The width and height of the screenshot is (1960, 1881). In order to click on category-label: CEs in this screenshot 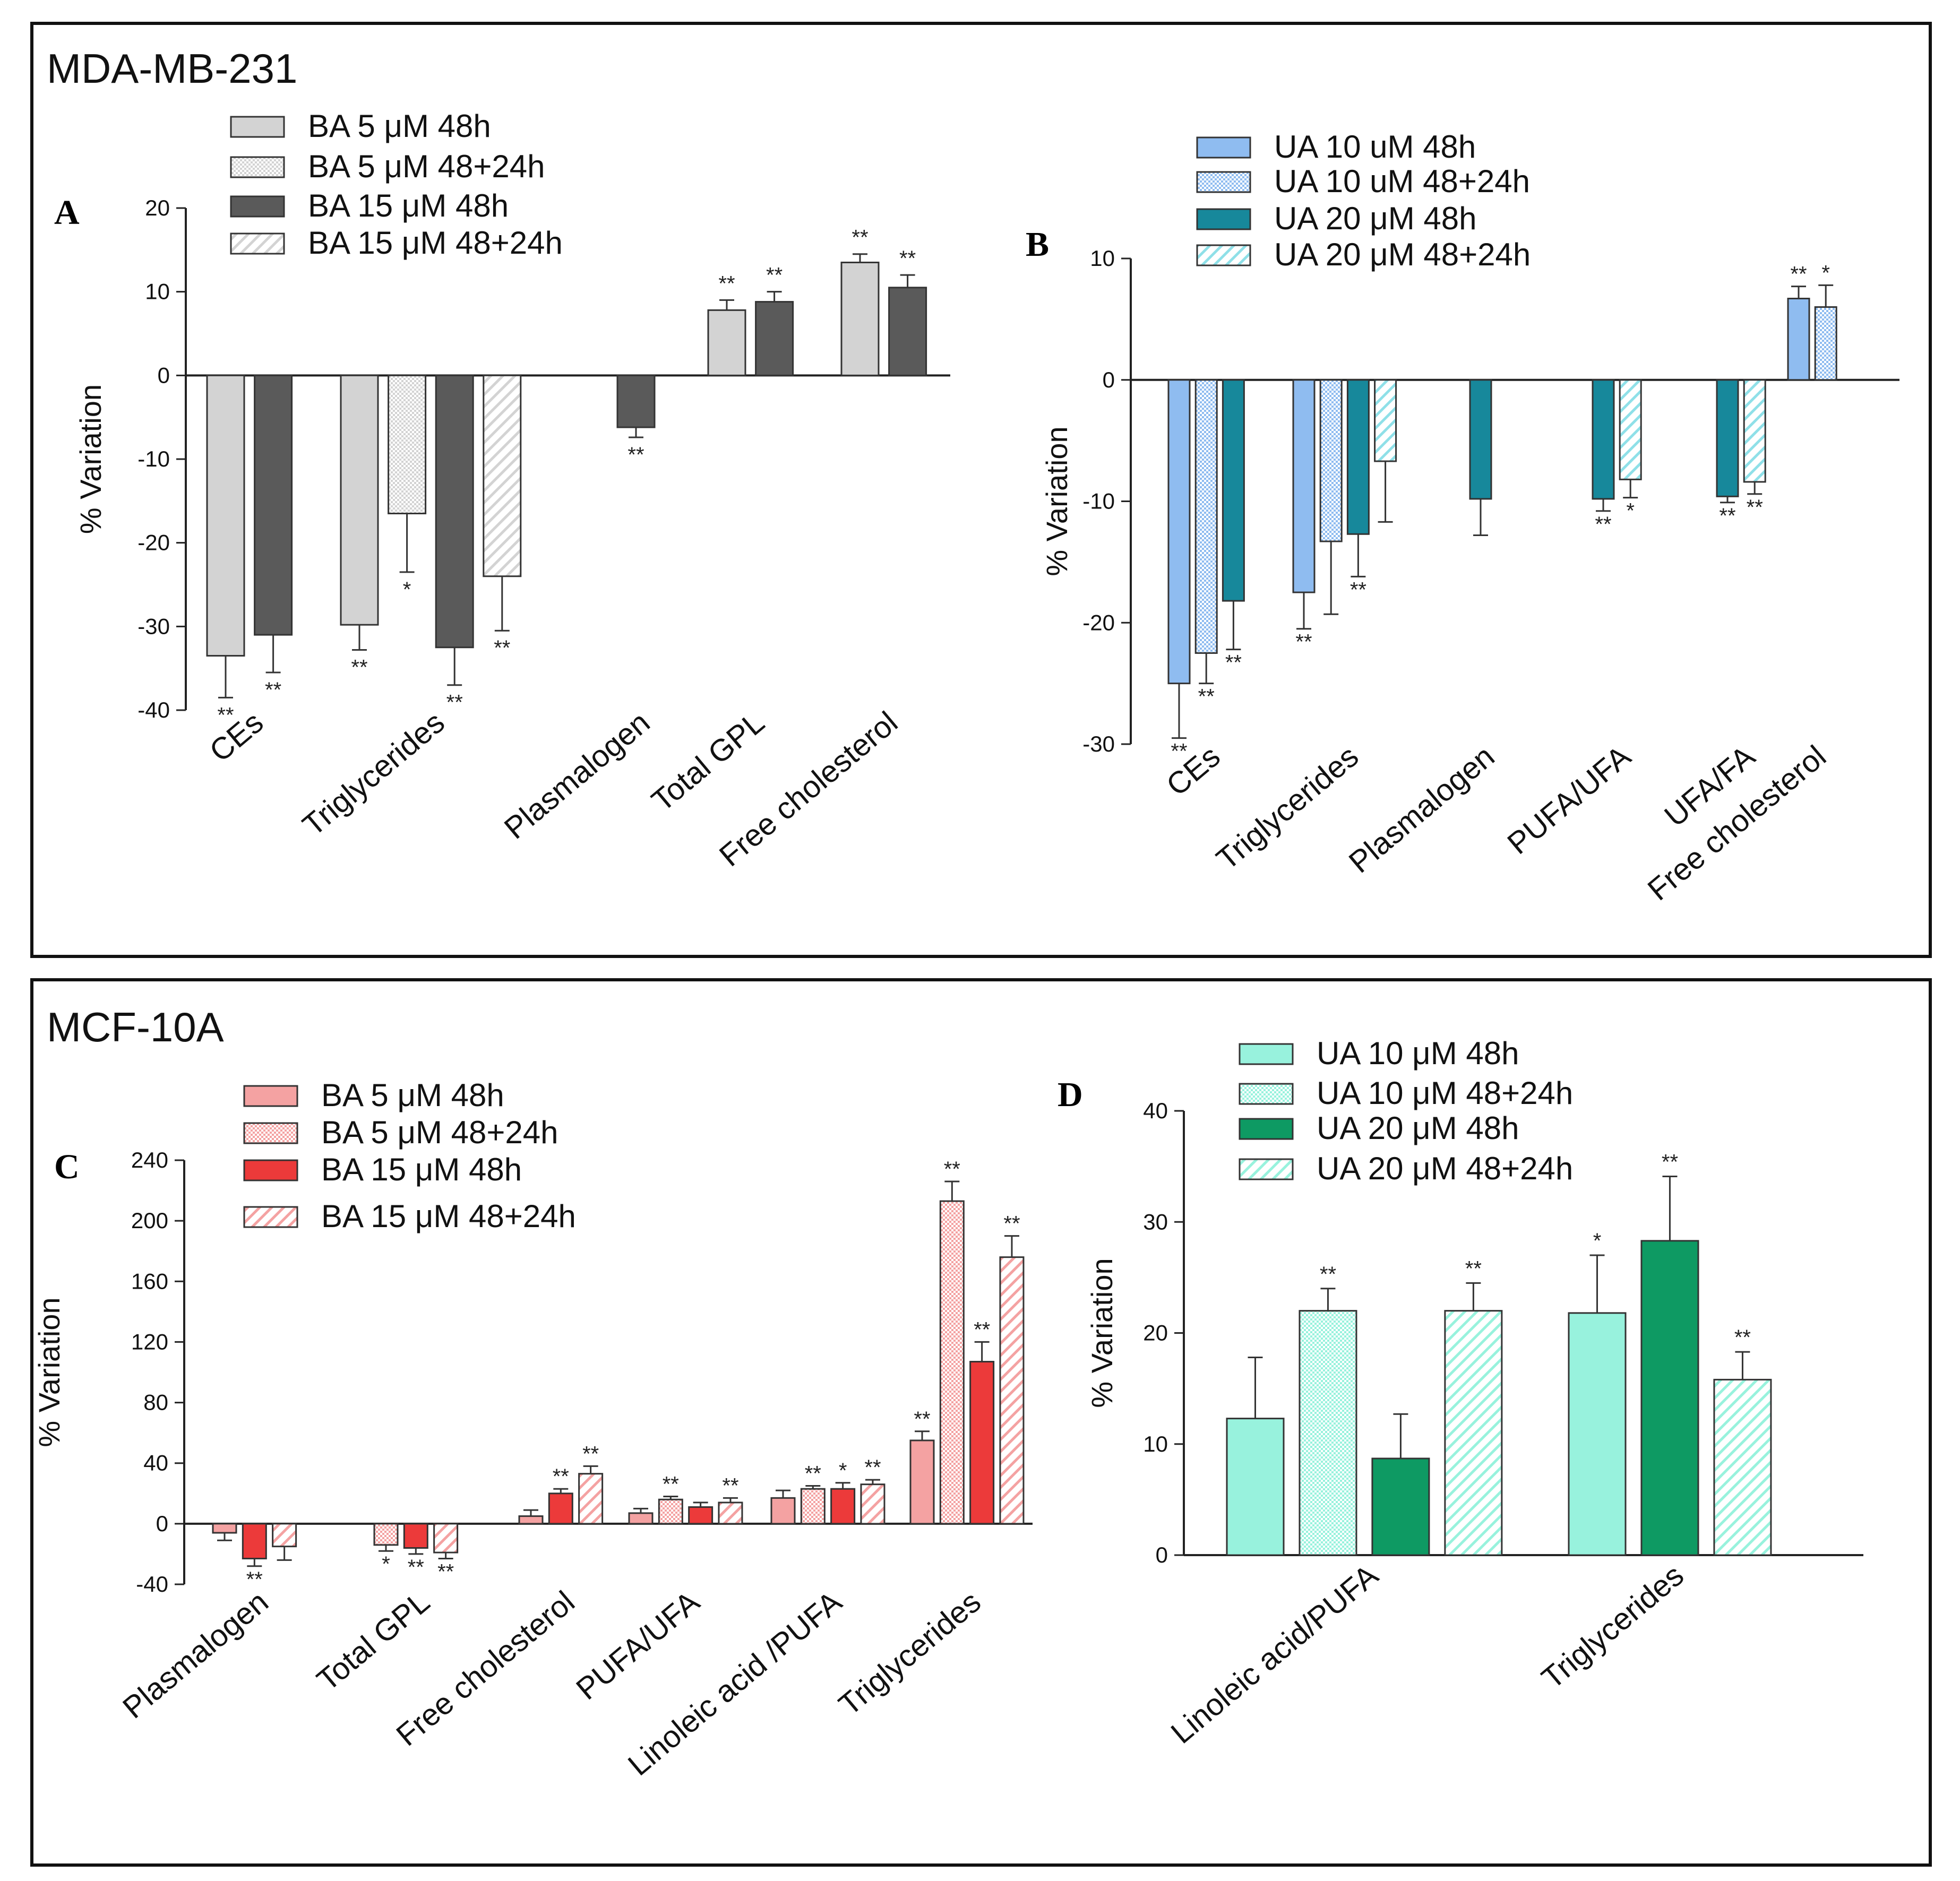, I will do `click(1193, 771)`.